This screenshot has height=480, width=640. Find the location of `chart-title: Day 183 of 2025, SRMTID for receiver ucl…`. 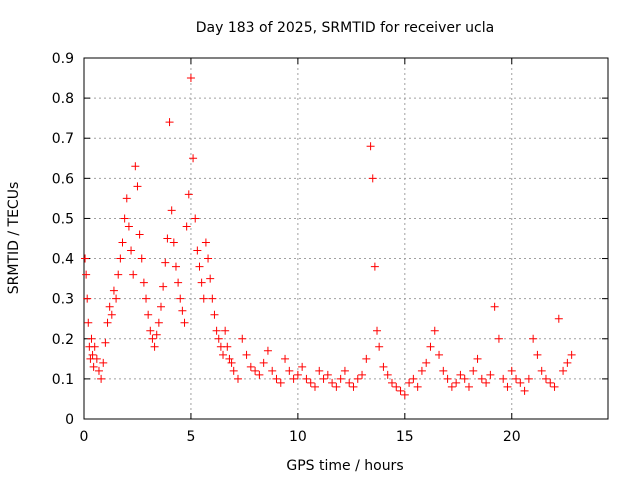

chart-title: Day 183 of 2025, SRMTID for receiver ucl… is located at coordinates (345, 28).